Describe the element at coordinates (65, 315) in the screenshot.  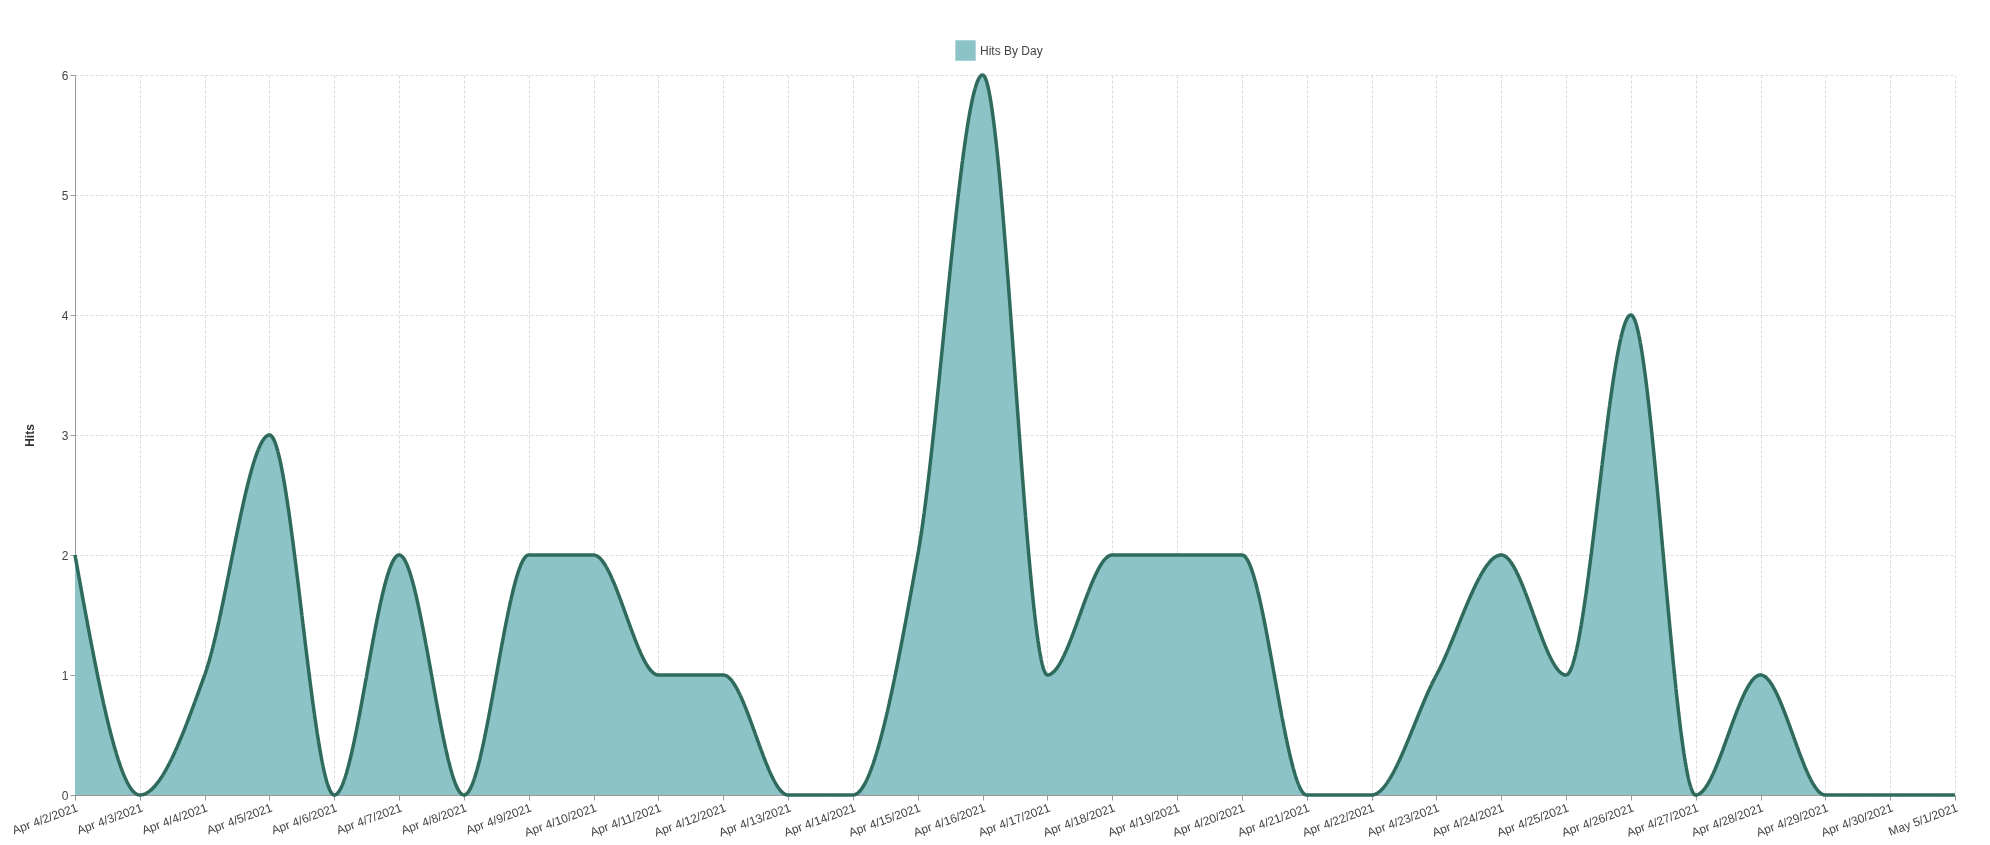
I see `y-tick-label: 4` at that location.